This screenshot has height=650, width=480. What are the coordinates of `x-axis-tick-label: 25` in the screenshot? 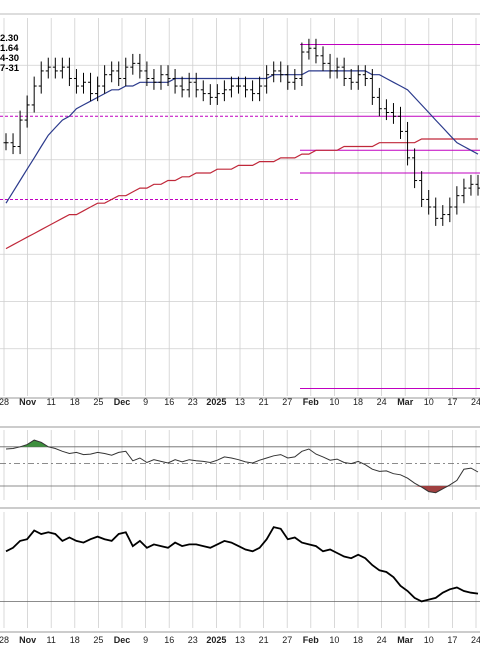 It's located at (98, 402).